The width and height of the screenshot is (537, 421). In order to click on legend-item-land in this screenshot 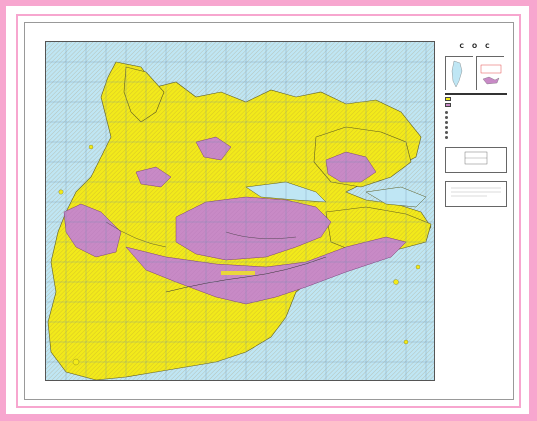, I will do `click(476, 99)`.